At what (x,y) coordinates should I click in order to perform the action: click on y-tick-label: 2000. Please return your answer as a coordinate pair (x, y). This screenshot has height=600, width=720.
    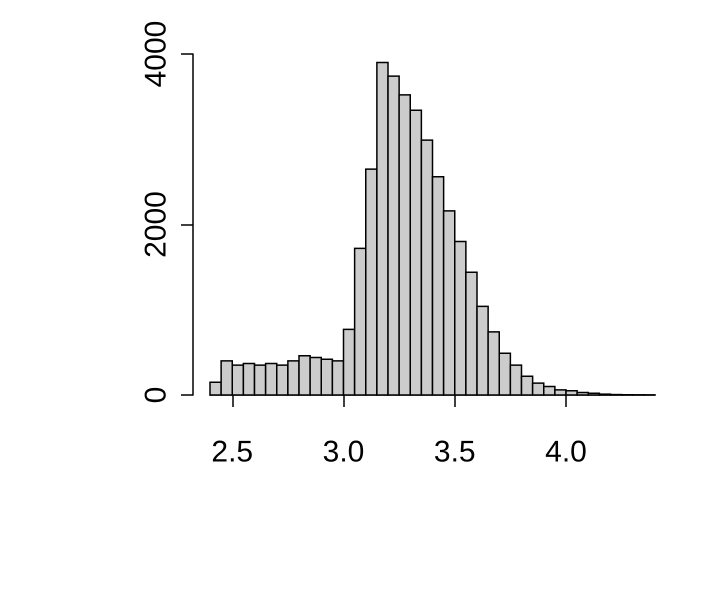
    Looking at the image, I should click on (156, 224).